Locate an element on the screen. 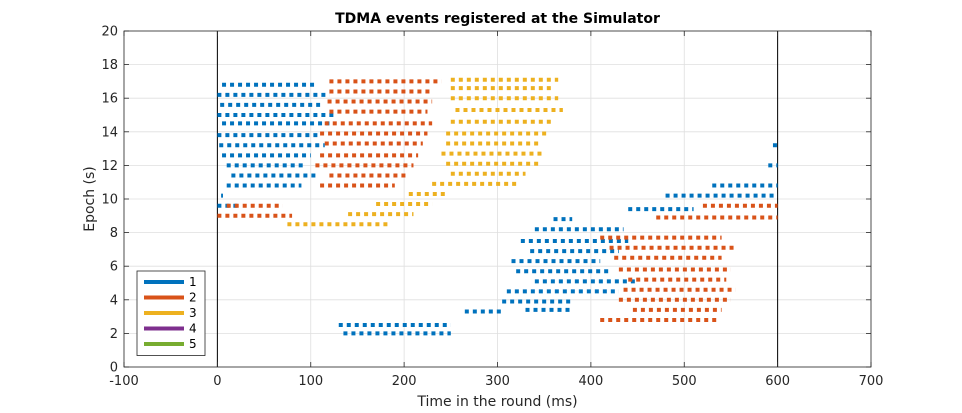 This screenshot has height=413, width=962. x-tick-label: 400 is located at coordinates (590, 381).